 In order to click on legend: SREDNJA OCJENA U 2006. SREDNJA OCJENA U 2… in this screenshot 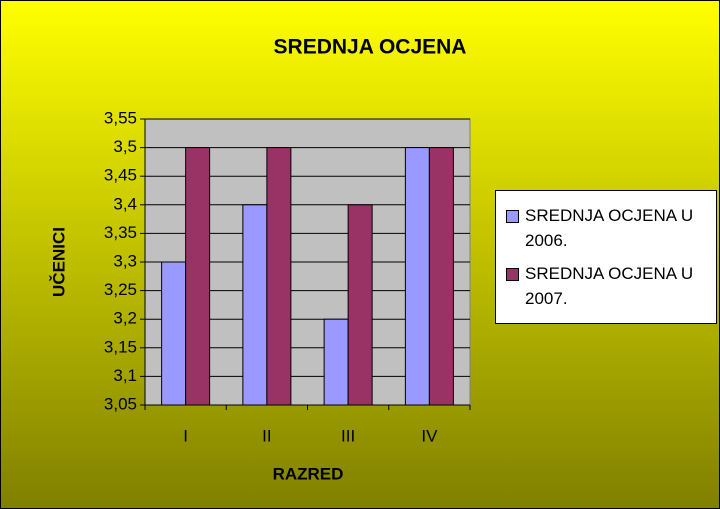, I will do `click(606, 257)`.